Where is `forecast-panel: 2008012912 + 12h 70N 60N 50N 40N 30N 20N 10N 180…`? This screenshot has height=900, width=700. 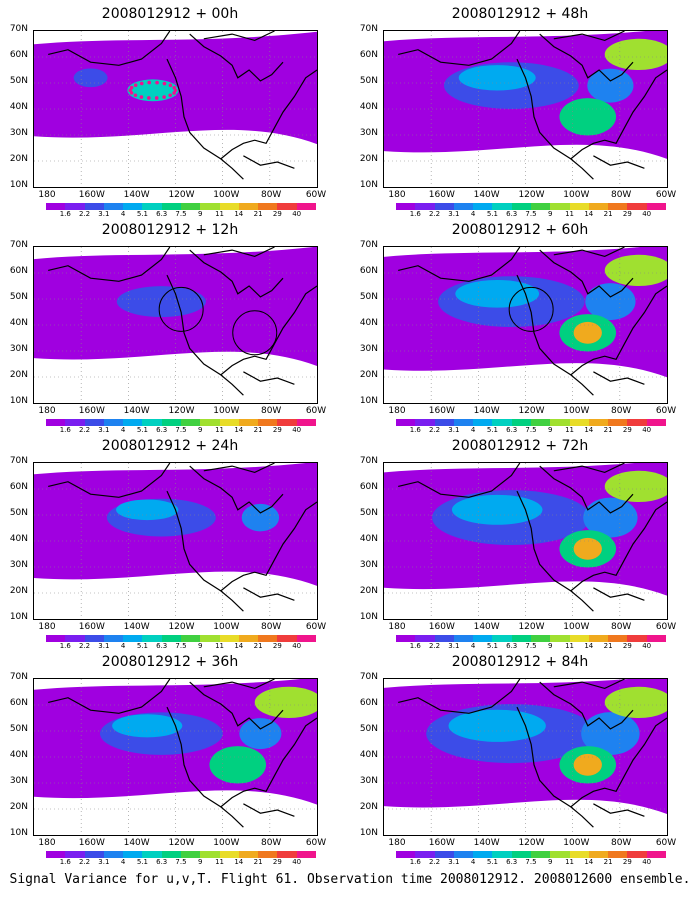 forecast-panel: 2008012912 + 12h 70N 60N 50N 40N 30N 20N 10N 180… is located at coordinates (170, 325).